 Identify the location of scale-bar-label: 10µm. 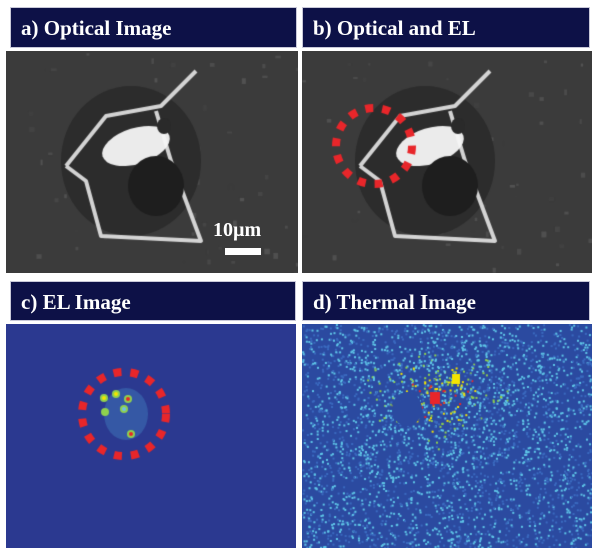
(237, 230).